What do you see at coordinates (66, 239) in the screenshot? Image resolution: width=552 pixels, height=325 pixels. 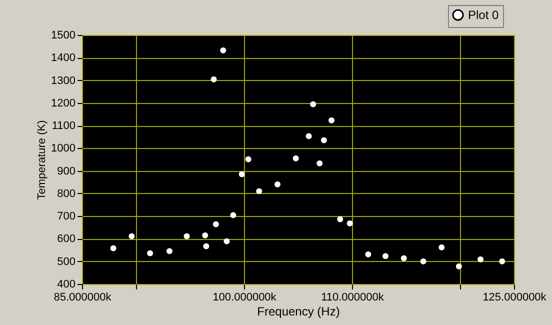 I see `y-tick-label: 600` at bounding box center [66, 239].